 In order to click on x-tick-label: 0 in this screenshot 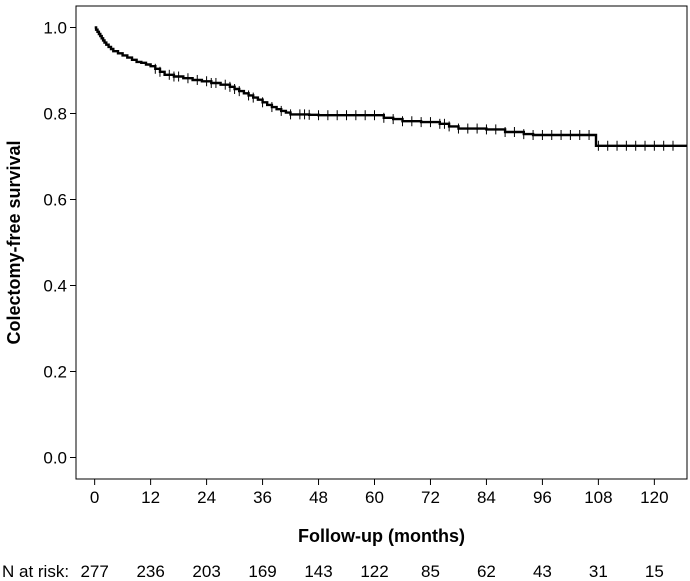, I will do `click(94, 497)`.